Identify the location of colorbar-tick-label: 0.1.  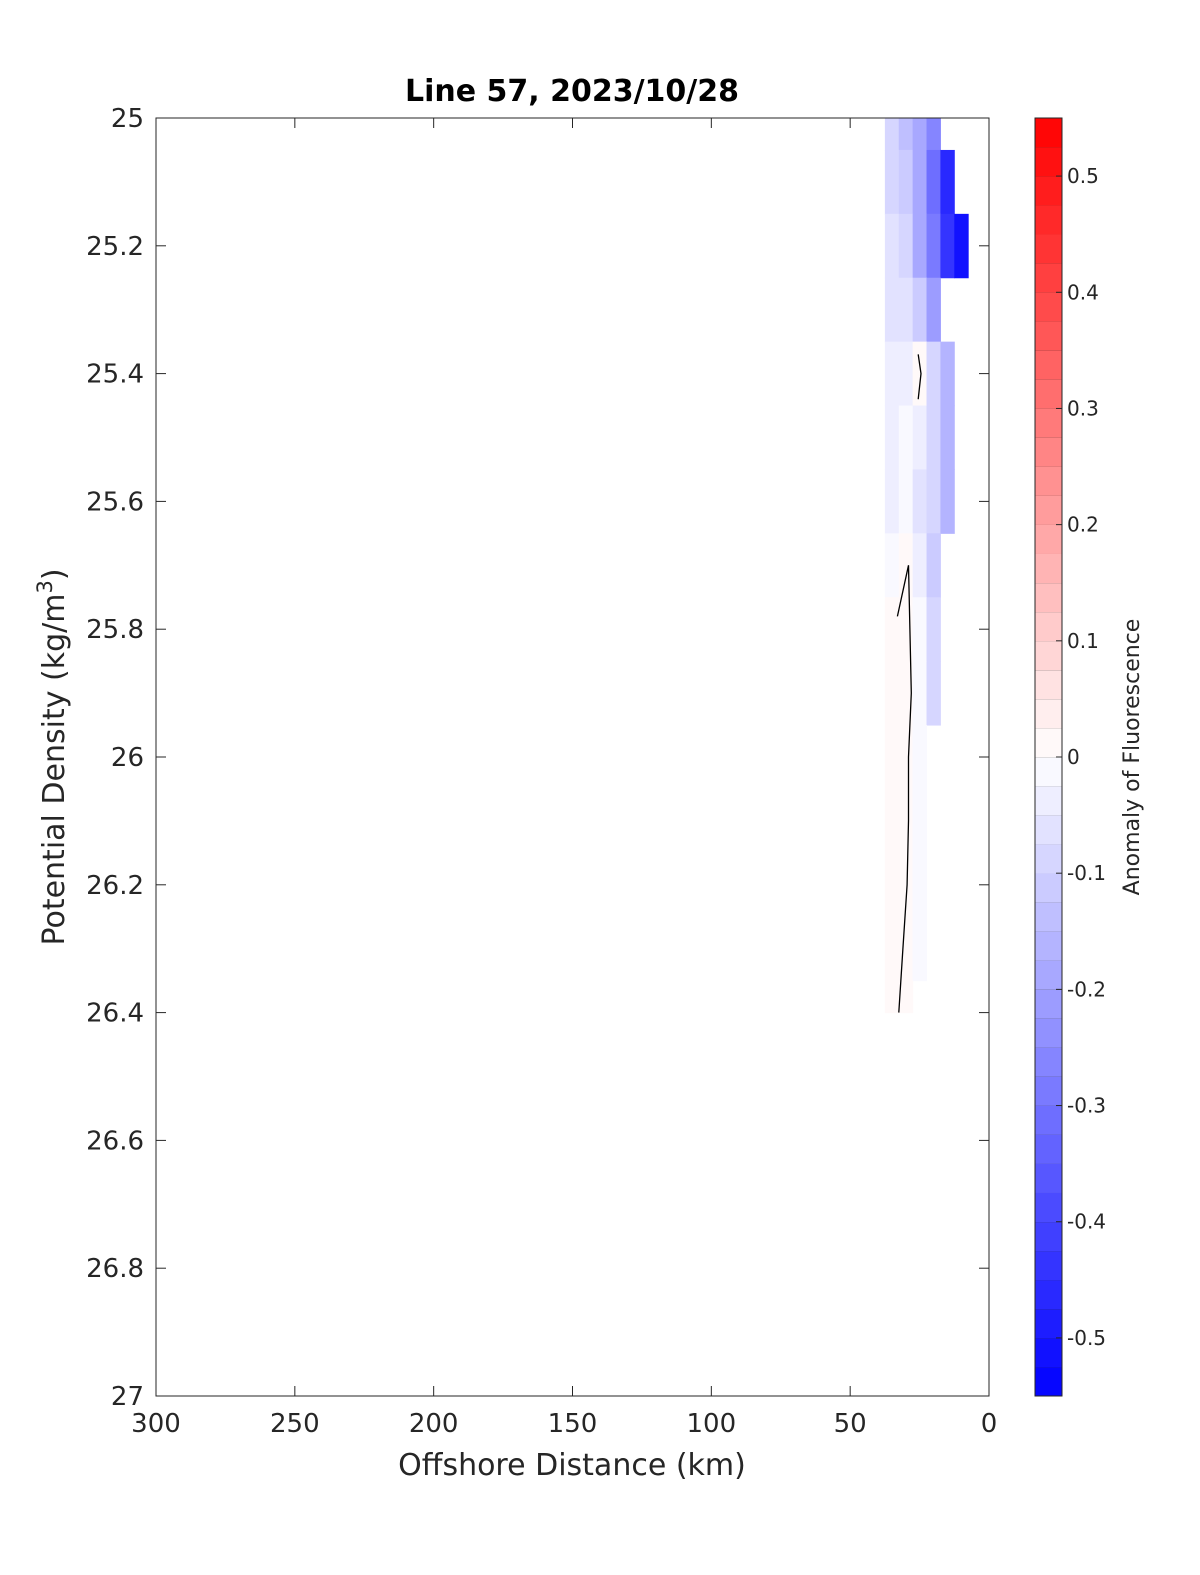
(1083, 641).